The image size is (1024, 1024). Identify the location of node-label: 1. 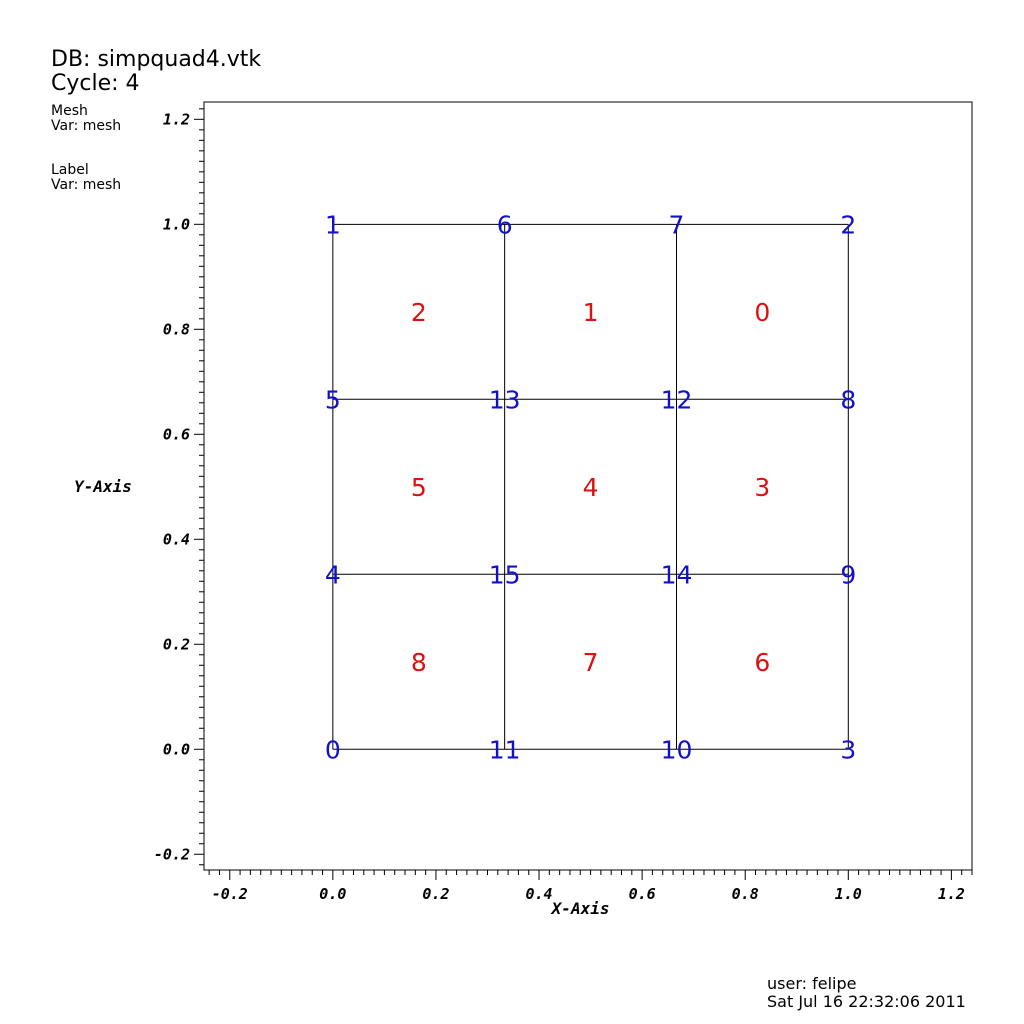
(333, 224).